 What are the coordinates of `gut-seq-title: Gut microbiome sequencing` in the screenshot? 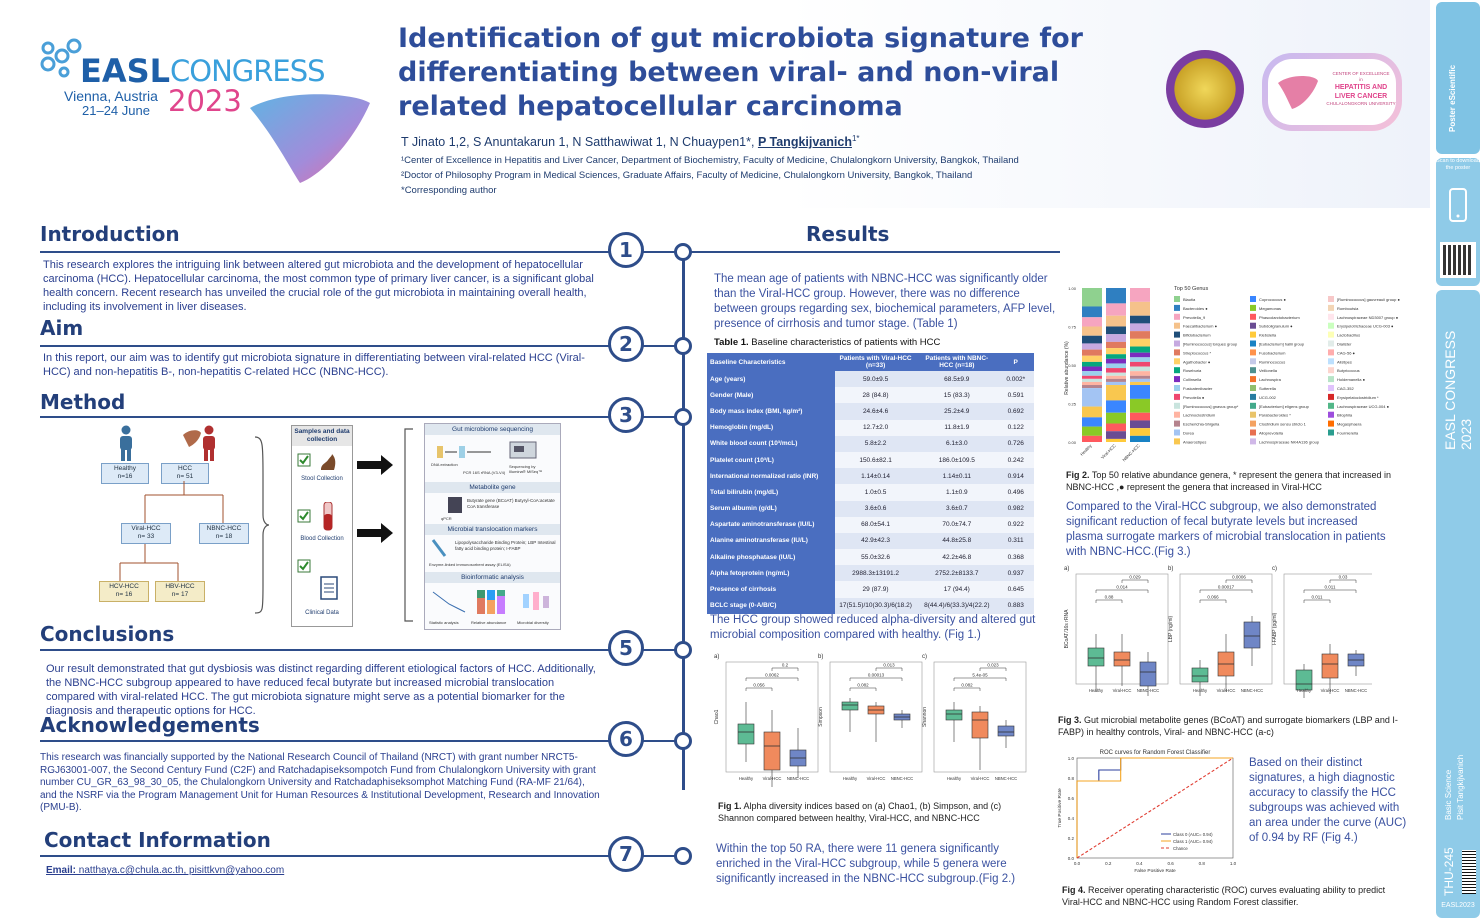 It's located at (492, 429).